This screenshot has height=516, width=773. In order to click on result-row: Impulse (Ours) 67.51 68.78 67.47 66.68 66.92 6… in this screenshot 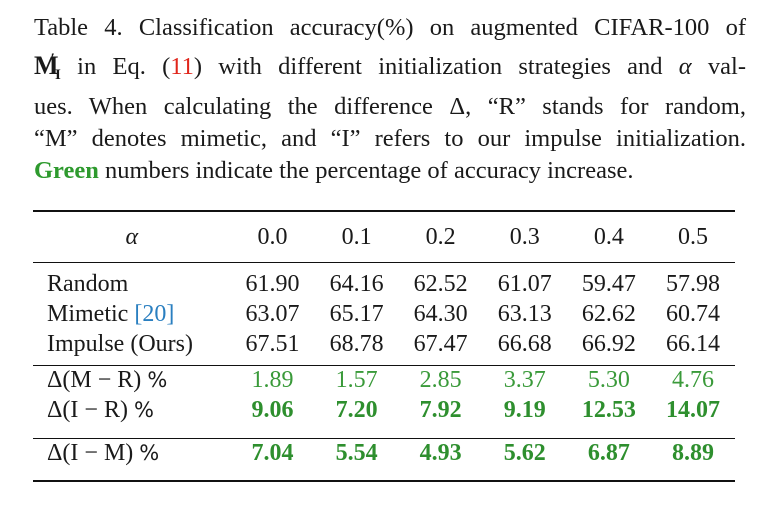, I will do `click(384, 344)`.